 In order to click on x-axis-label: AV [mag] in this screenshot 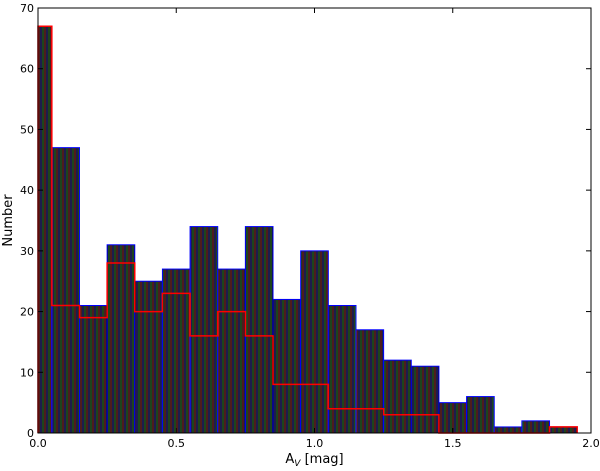, I will do `click(314, 460)`.